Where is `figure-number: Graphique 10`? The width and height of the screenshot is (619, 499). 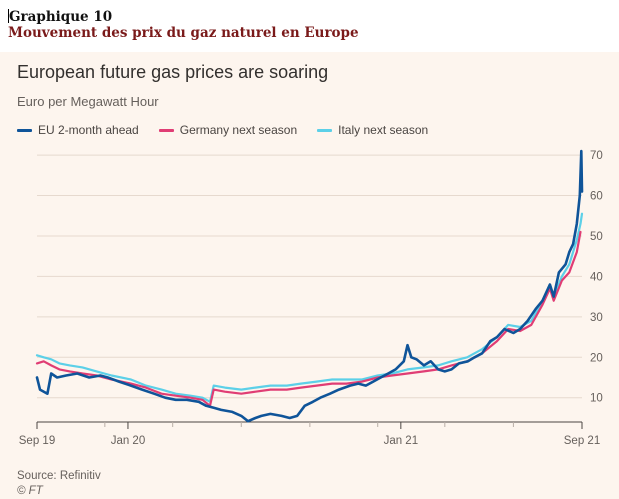 figure-number: Graphique 10 is located at coordinates (61, 17).